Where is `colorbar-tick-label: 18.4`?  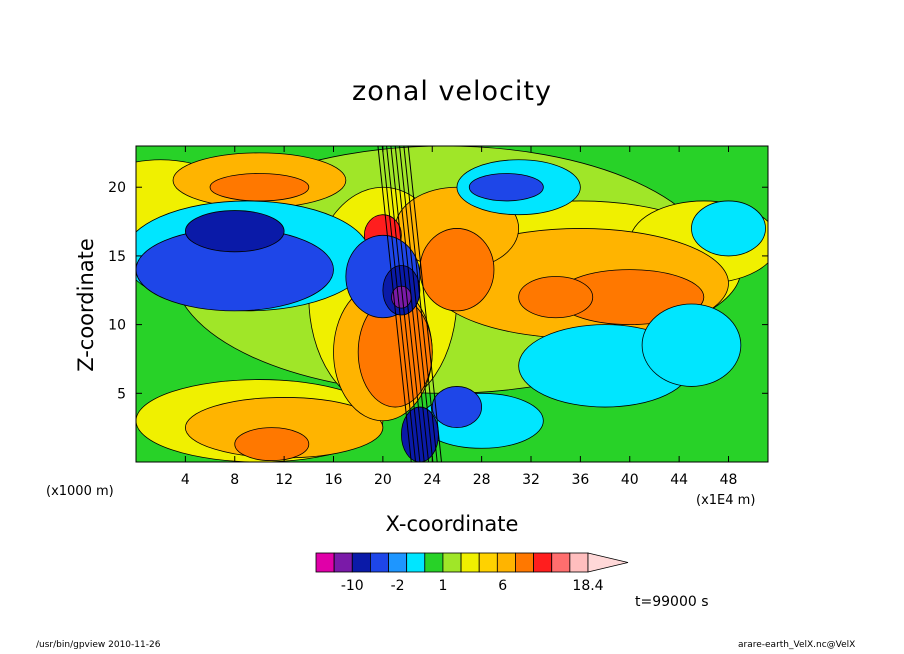 colorbar-tick-label: 18.4 is located at coordinates (587, 586).